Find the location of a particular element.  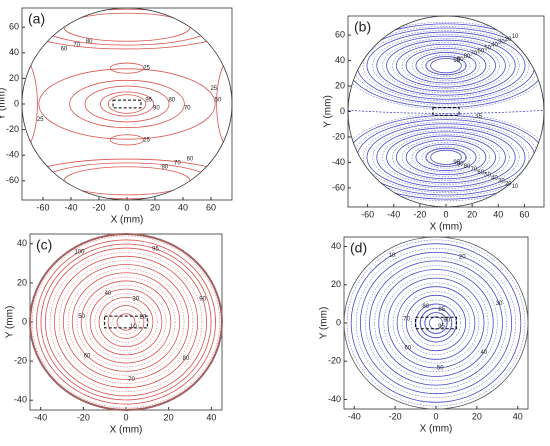

y-tick-label: -20 is located at coordinates (20, 360).